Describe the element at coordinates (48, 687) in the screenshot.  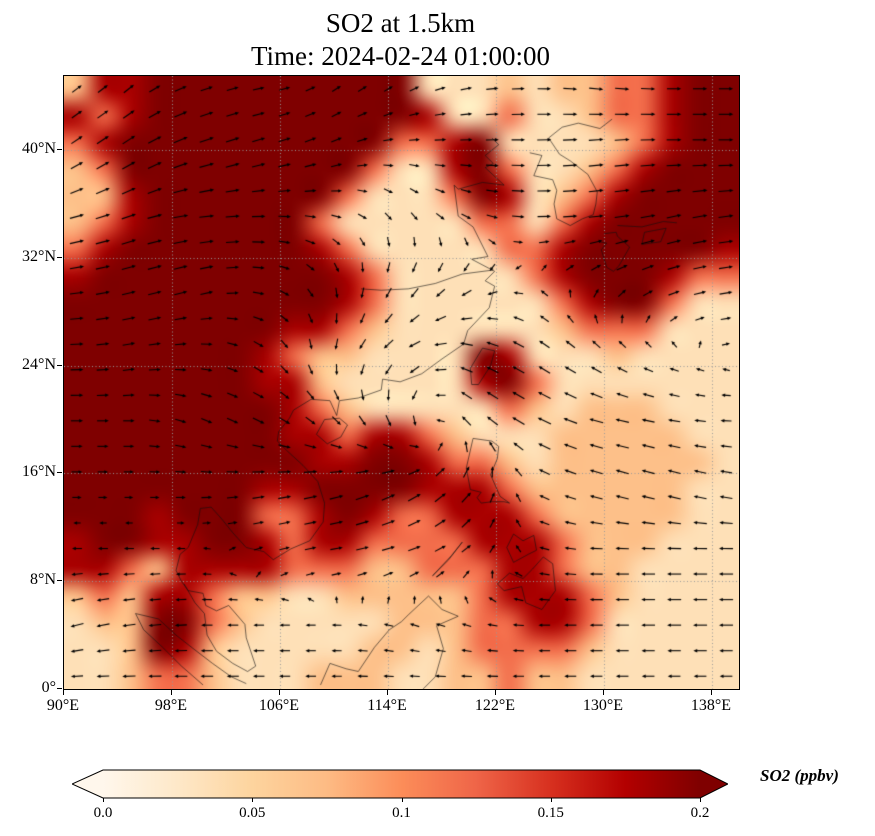
I see `y-tick-label: 0°` at that location.